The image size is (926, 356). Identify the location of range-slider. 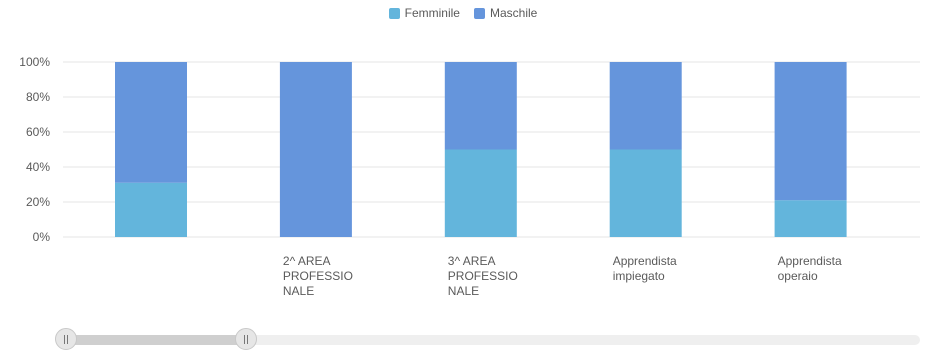
(487, 340).